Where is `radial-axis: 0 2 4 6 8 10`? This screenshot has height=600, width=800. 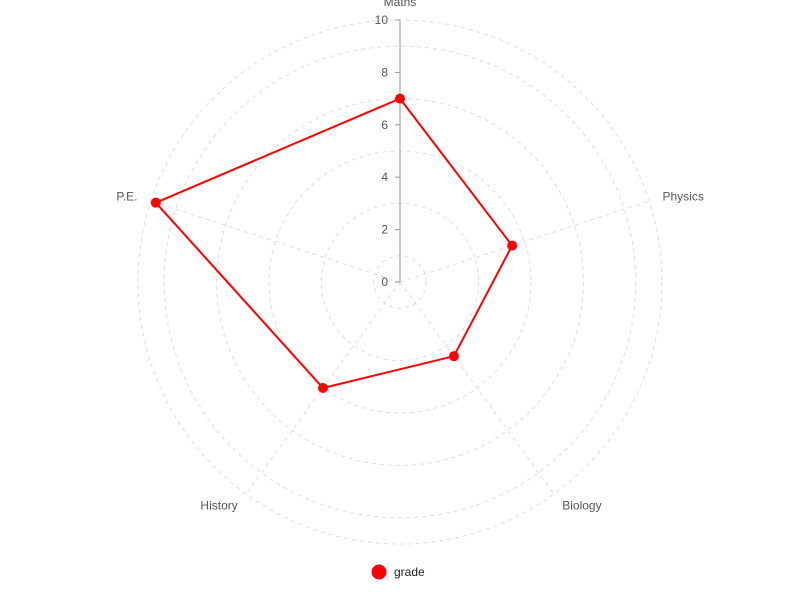 radial-axis: 0 2 4 6 8 10 is located at coordinates (388, 151).